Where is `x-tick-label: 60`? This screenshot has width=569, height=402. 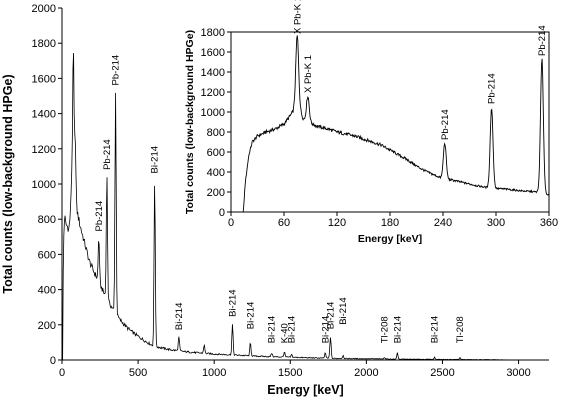 x-tick-label: 60 is located at coordinates (284, 223).